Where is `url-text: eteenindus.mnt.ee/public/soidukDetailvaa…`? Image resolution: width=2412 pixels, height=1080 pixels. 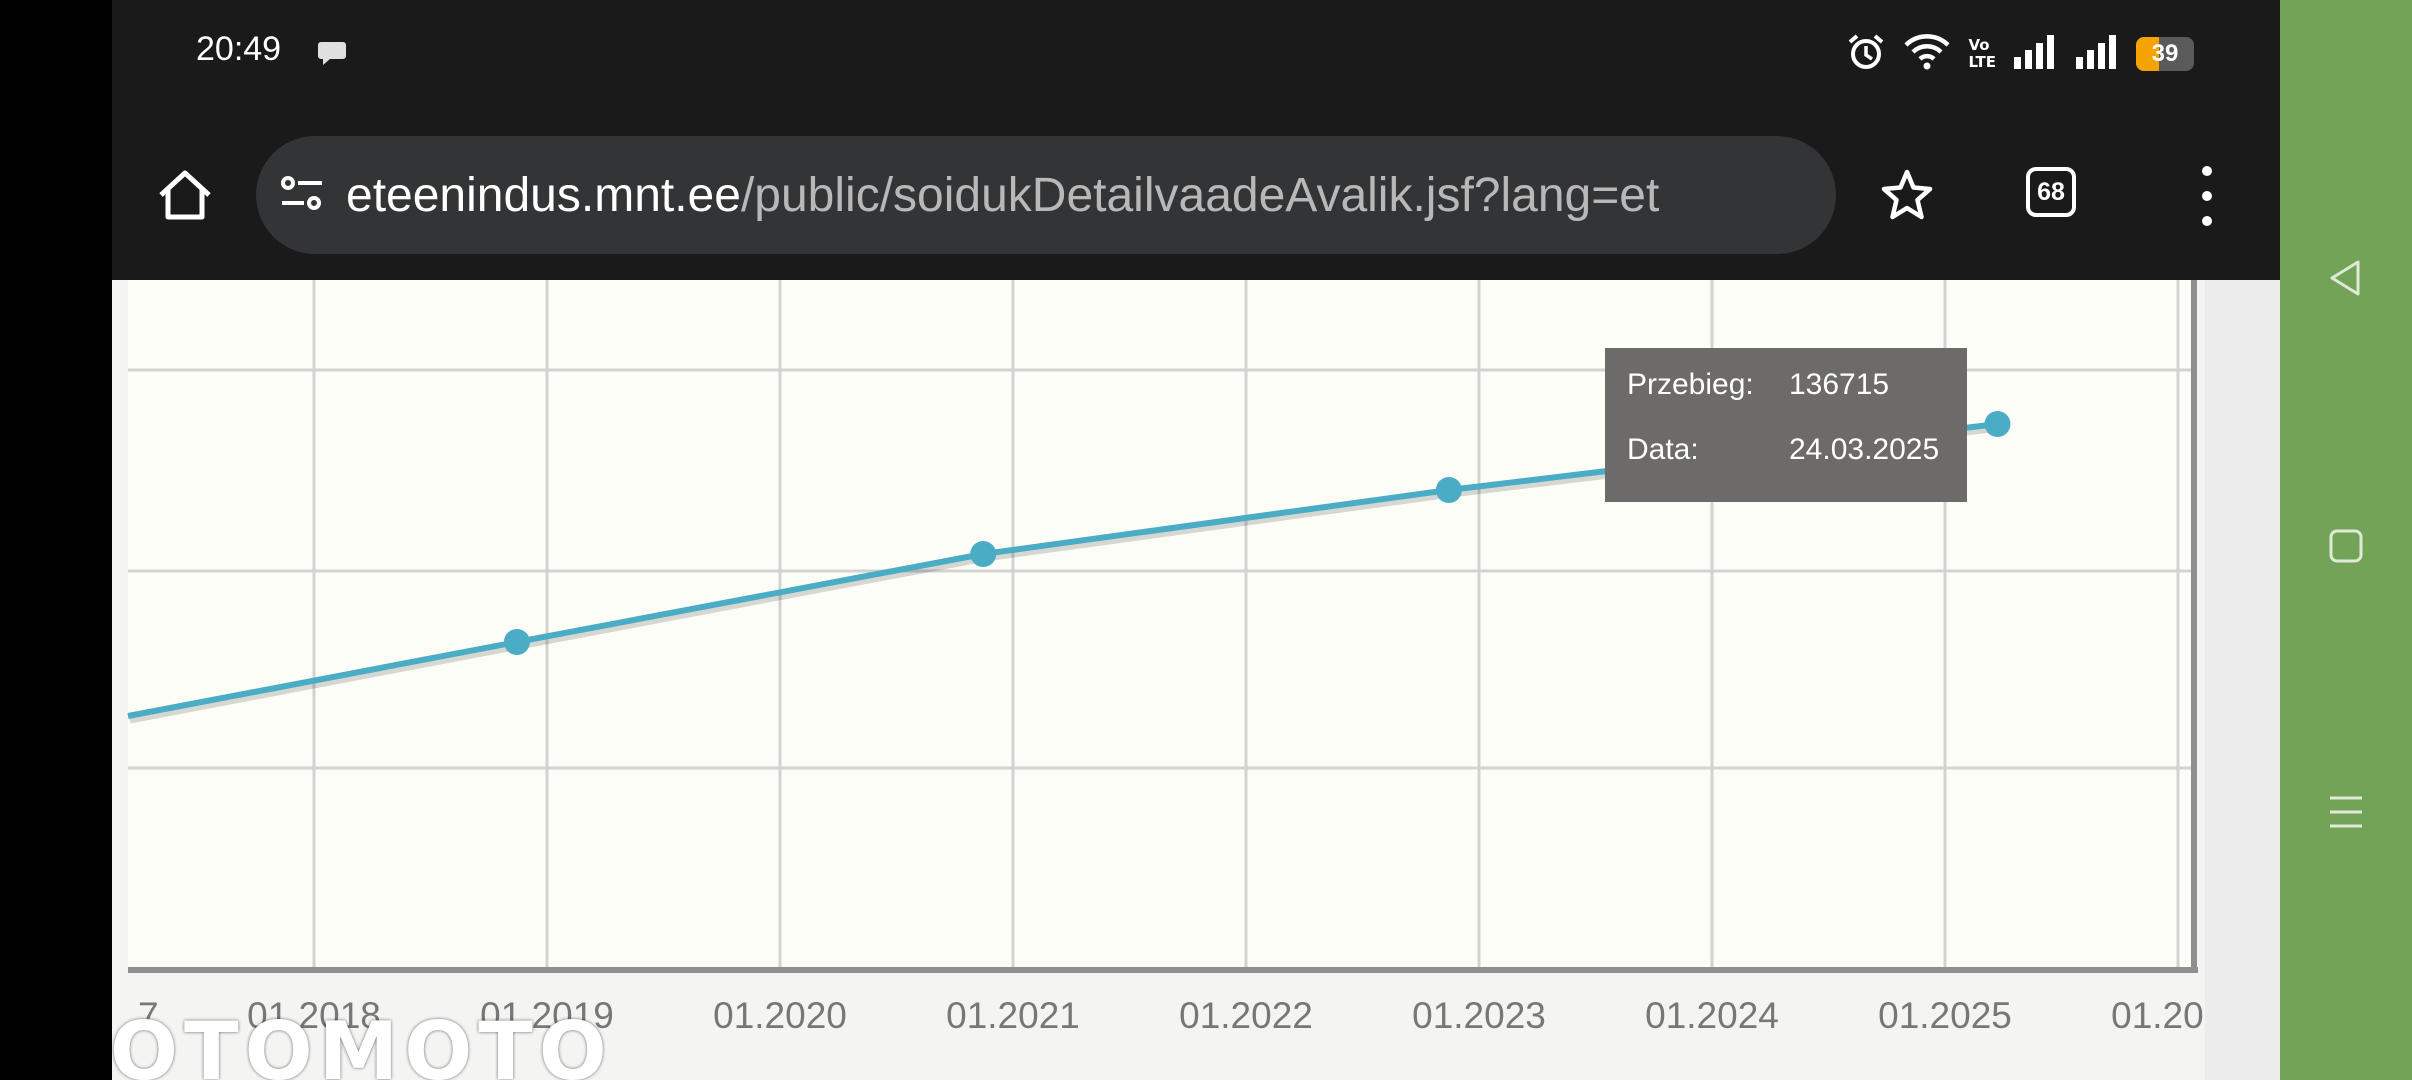
url-text: eteenindus.mnt.ee/public/soidukDetailvaa… is located at coordinates (1002, 195).